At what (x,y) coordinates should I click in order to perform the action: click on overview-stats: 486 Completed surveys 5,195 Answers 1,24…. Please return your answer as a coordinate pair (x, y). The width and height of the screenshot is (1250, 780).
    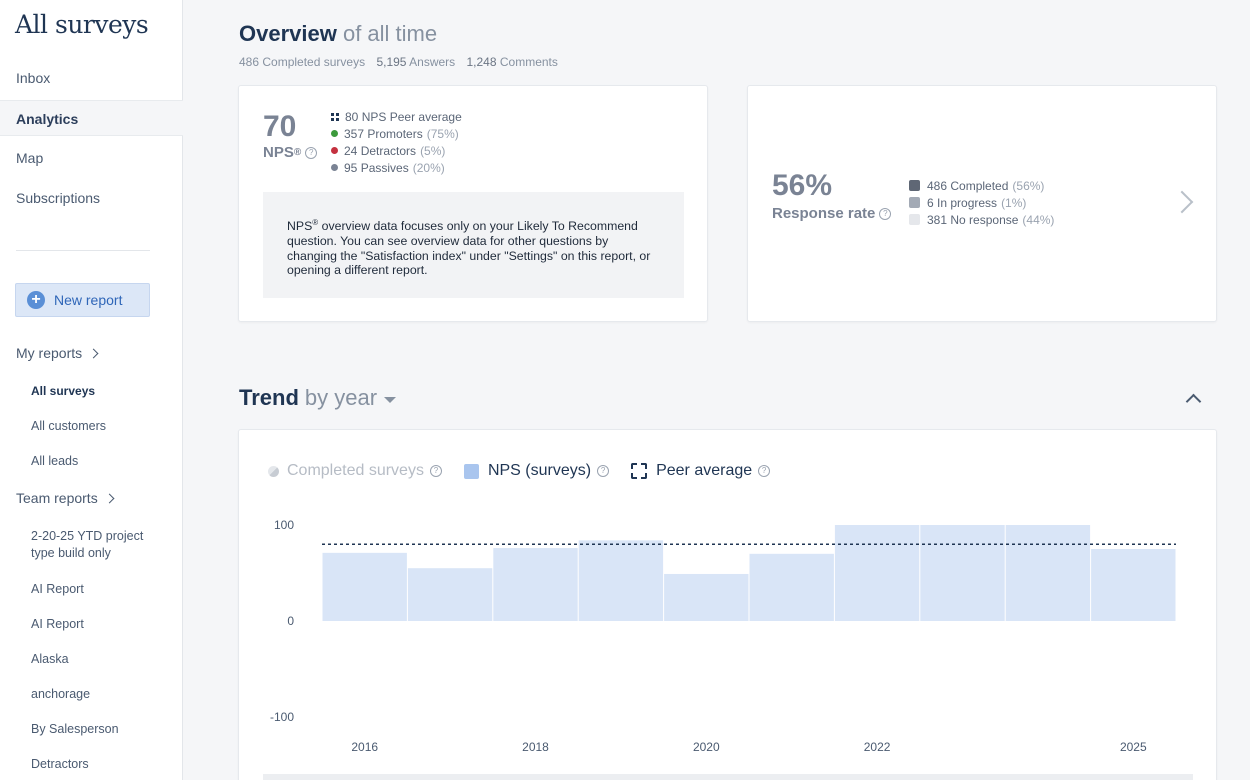
    Looking at the image, I should click on (398, 62).